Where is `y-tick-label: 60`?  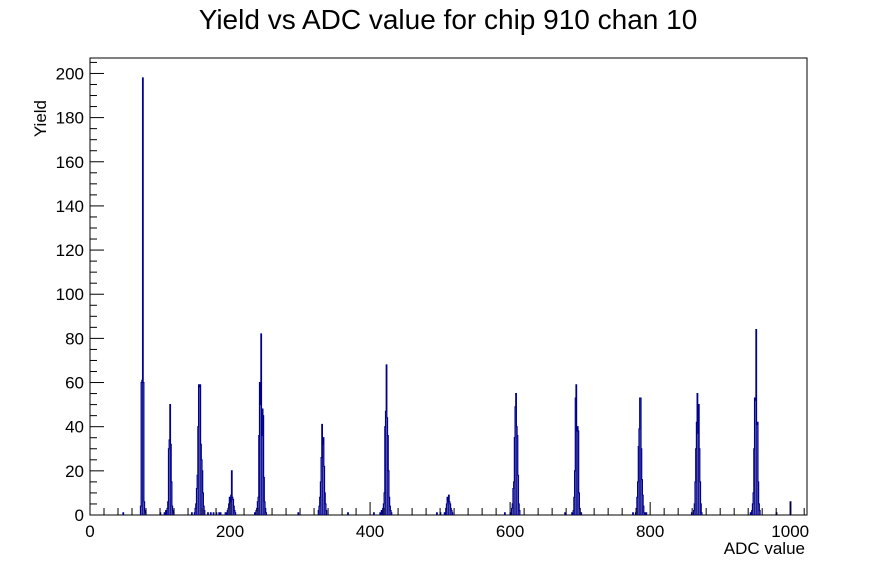 y-tick-label: 60 is located at coordinates (74, 383).